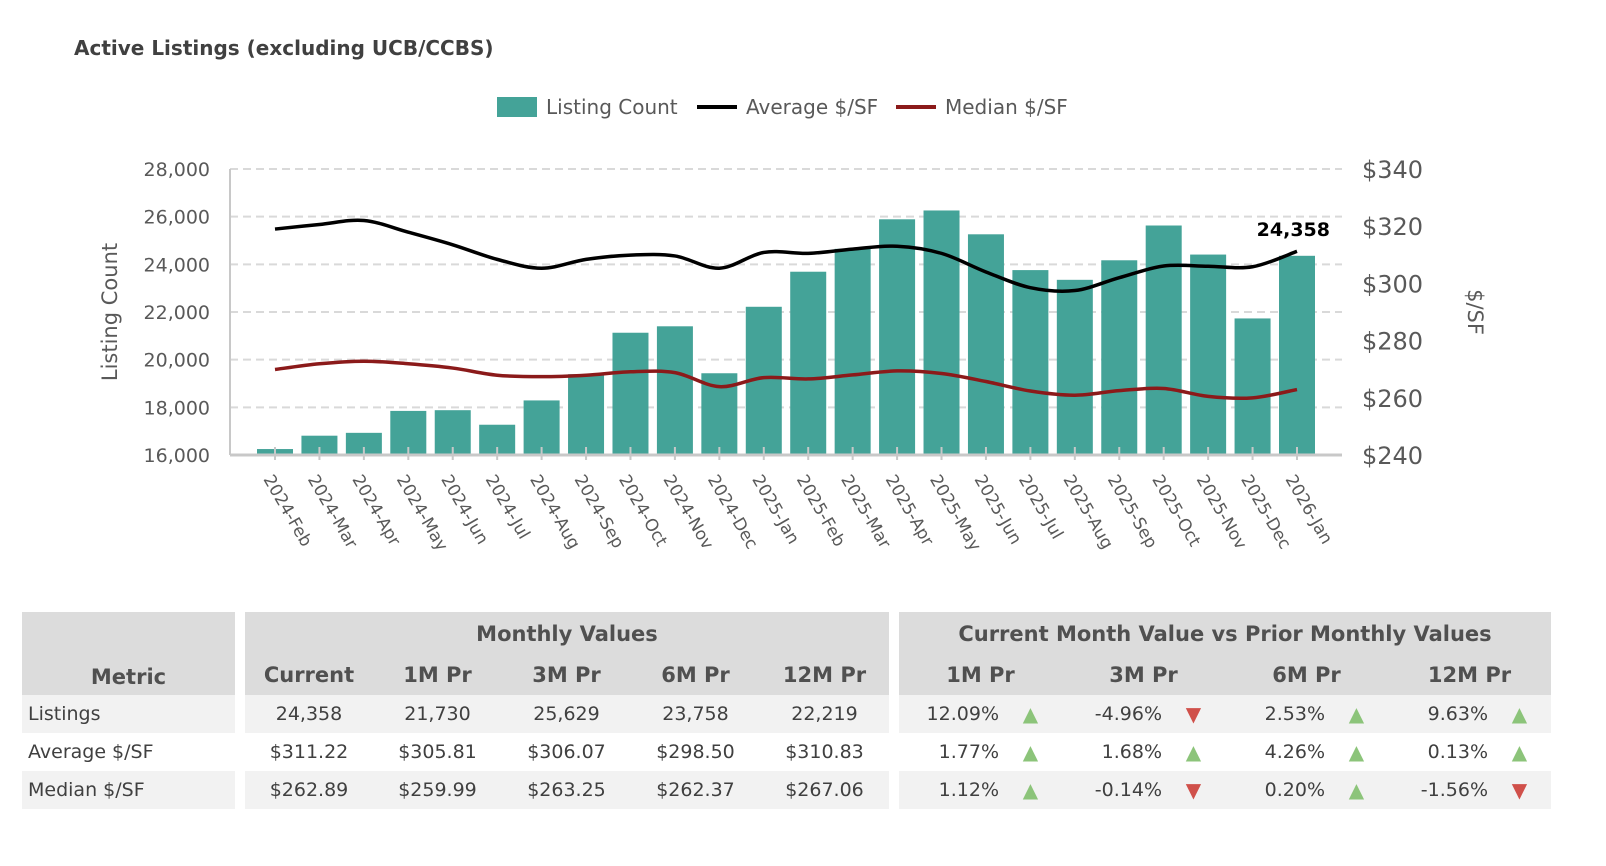 The image size is (1606, 866). What do you see at coordinates (941, 332) in the screenshot?
I see `bar-2025-May` at bounding box center [941, 332].